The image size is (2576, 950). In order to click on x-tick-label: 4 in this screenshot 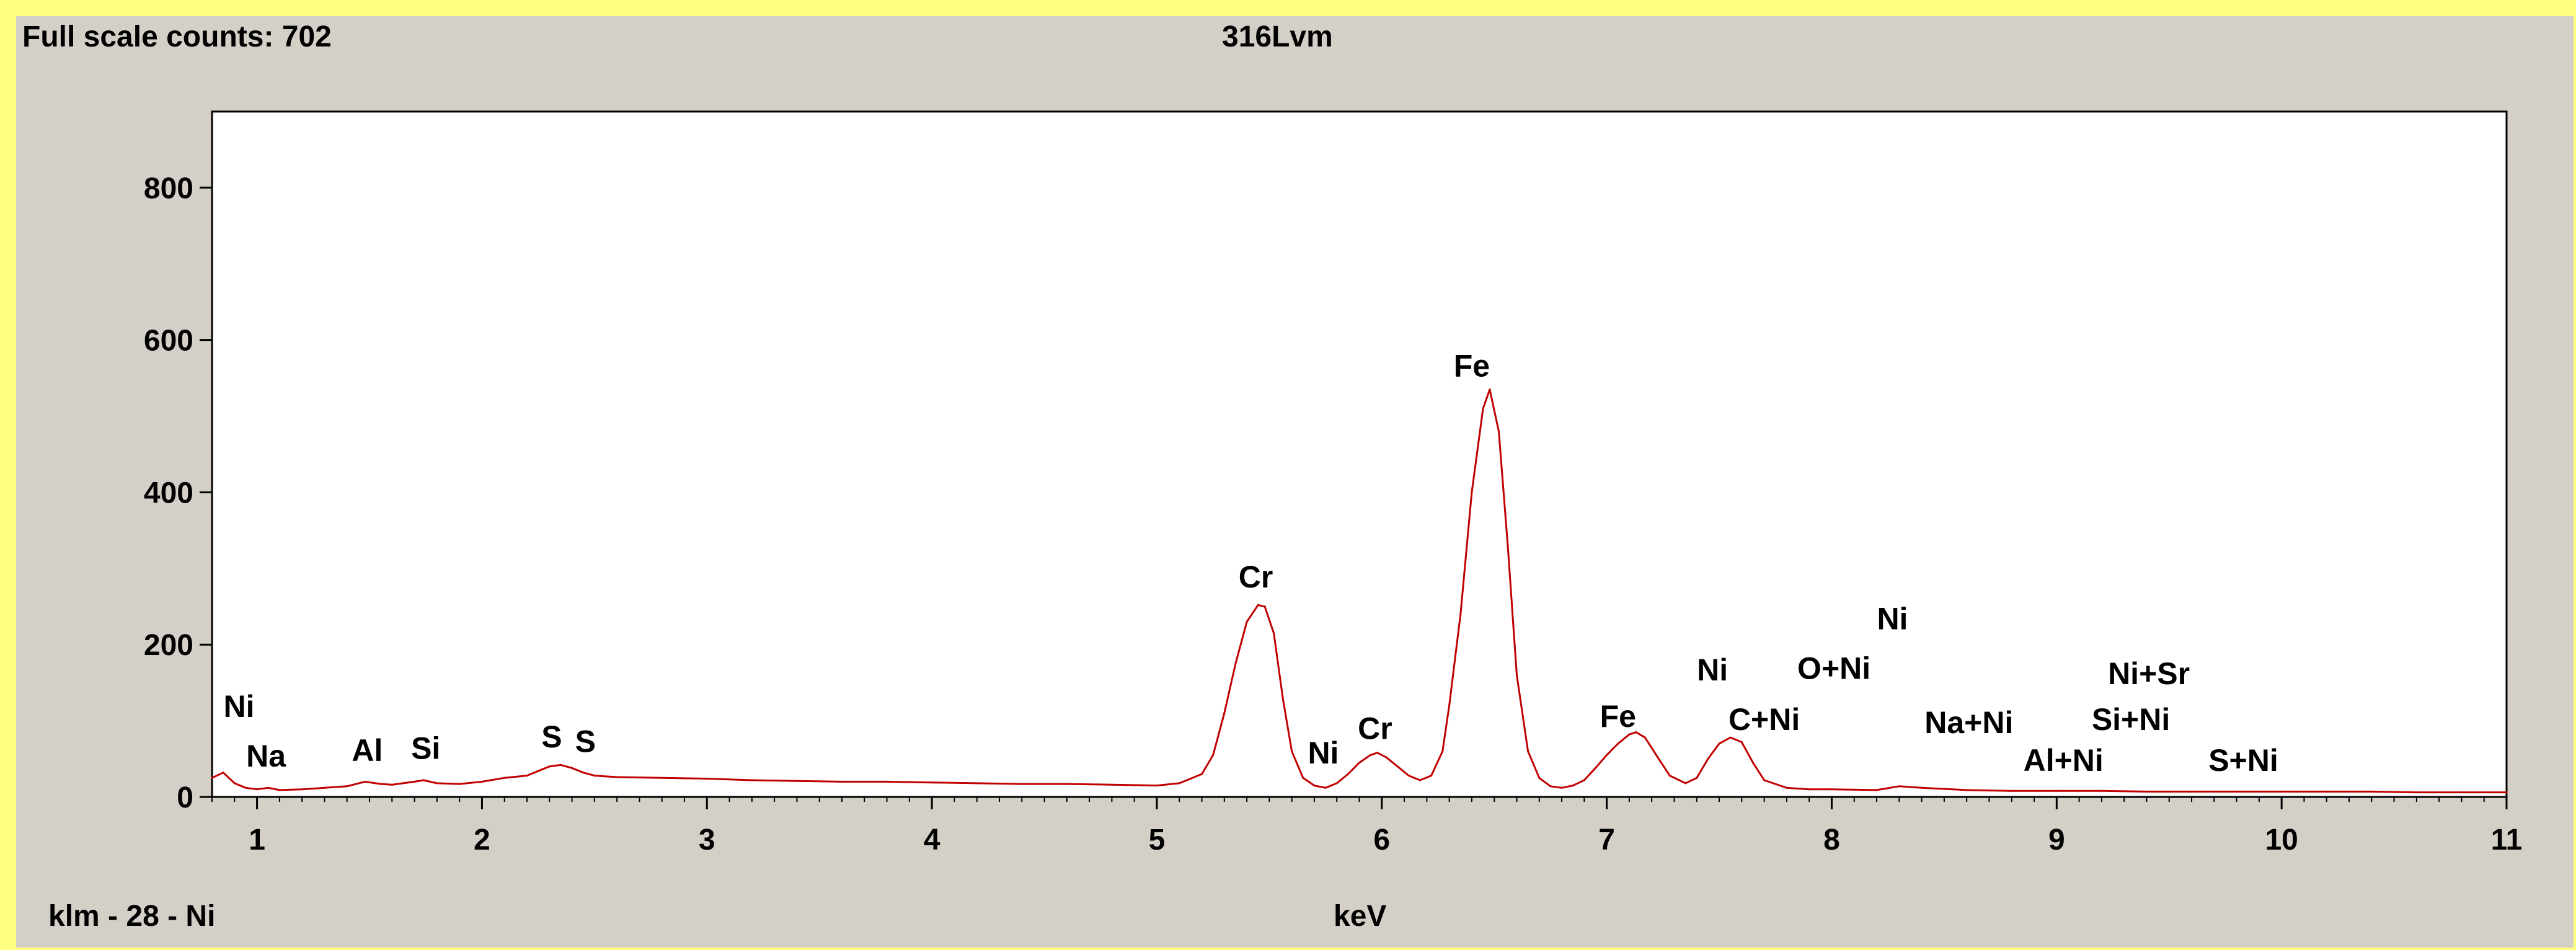, I will do `click(933, 840)`.